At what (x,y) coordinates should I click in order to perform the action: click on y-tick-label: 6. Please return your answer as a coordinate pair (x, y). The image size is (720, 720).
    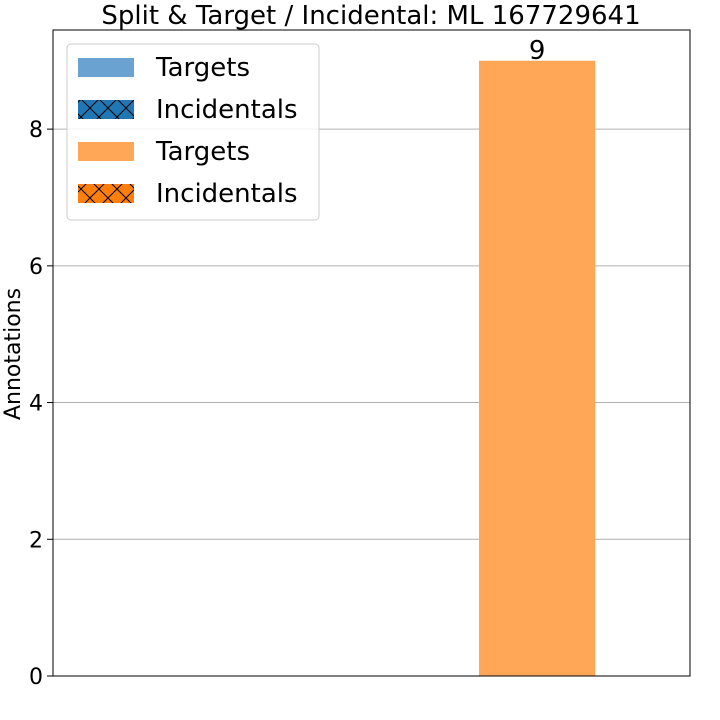
    Looking at the image, I should click on (36, 267).